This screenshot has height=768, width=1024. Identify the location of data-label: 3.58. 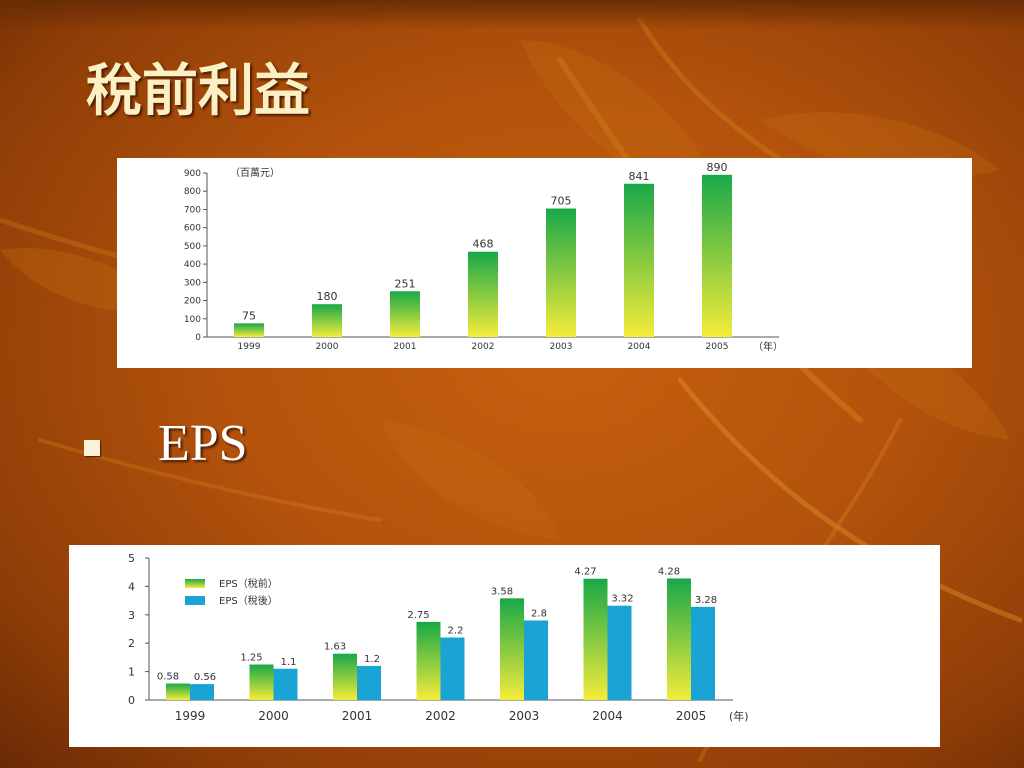
(502, 591).